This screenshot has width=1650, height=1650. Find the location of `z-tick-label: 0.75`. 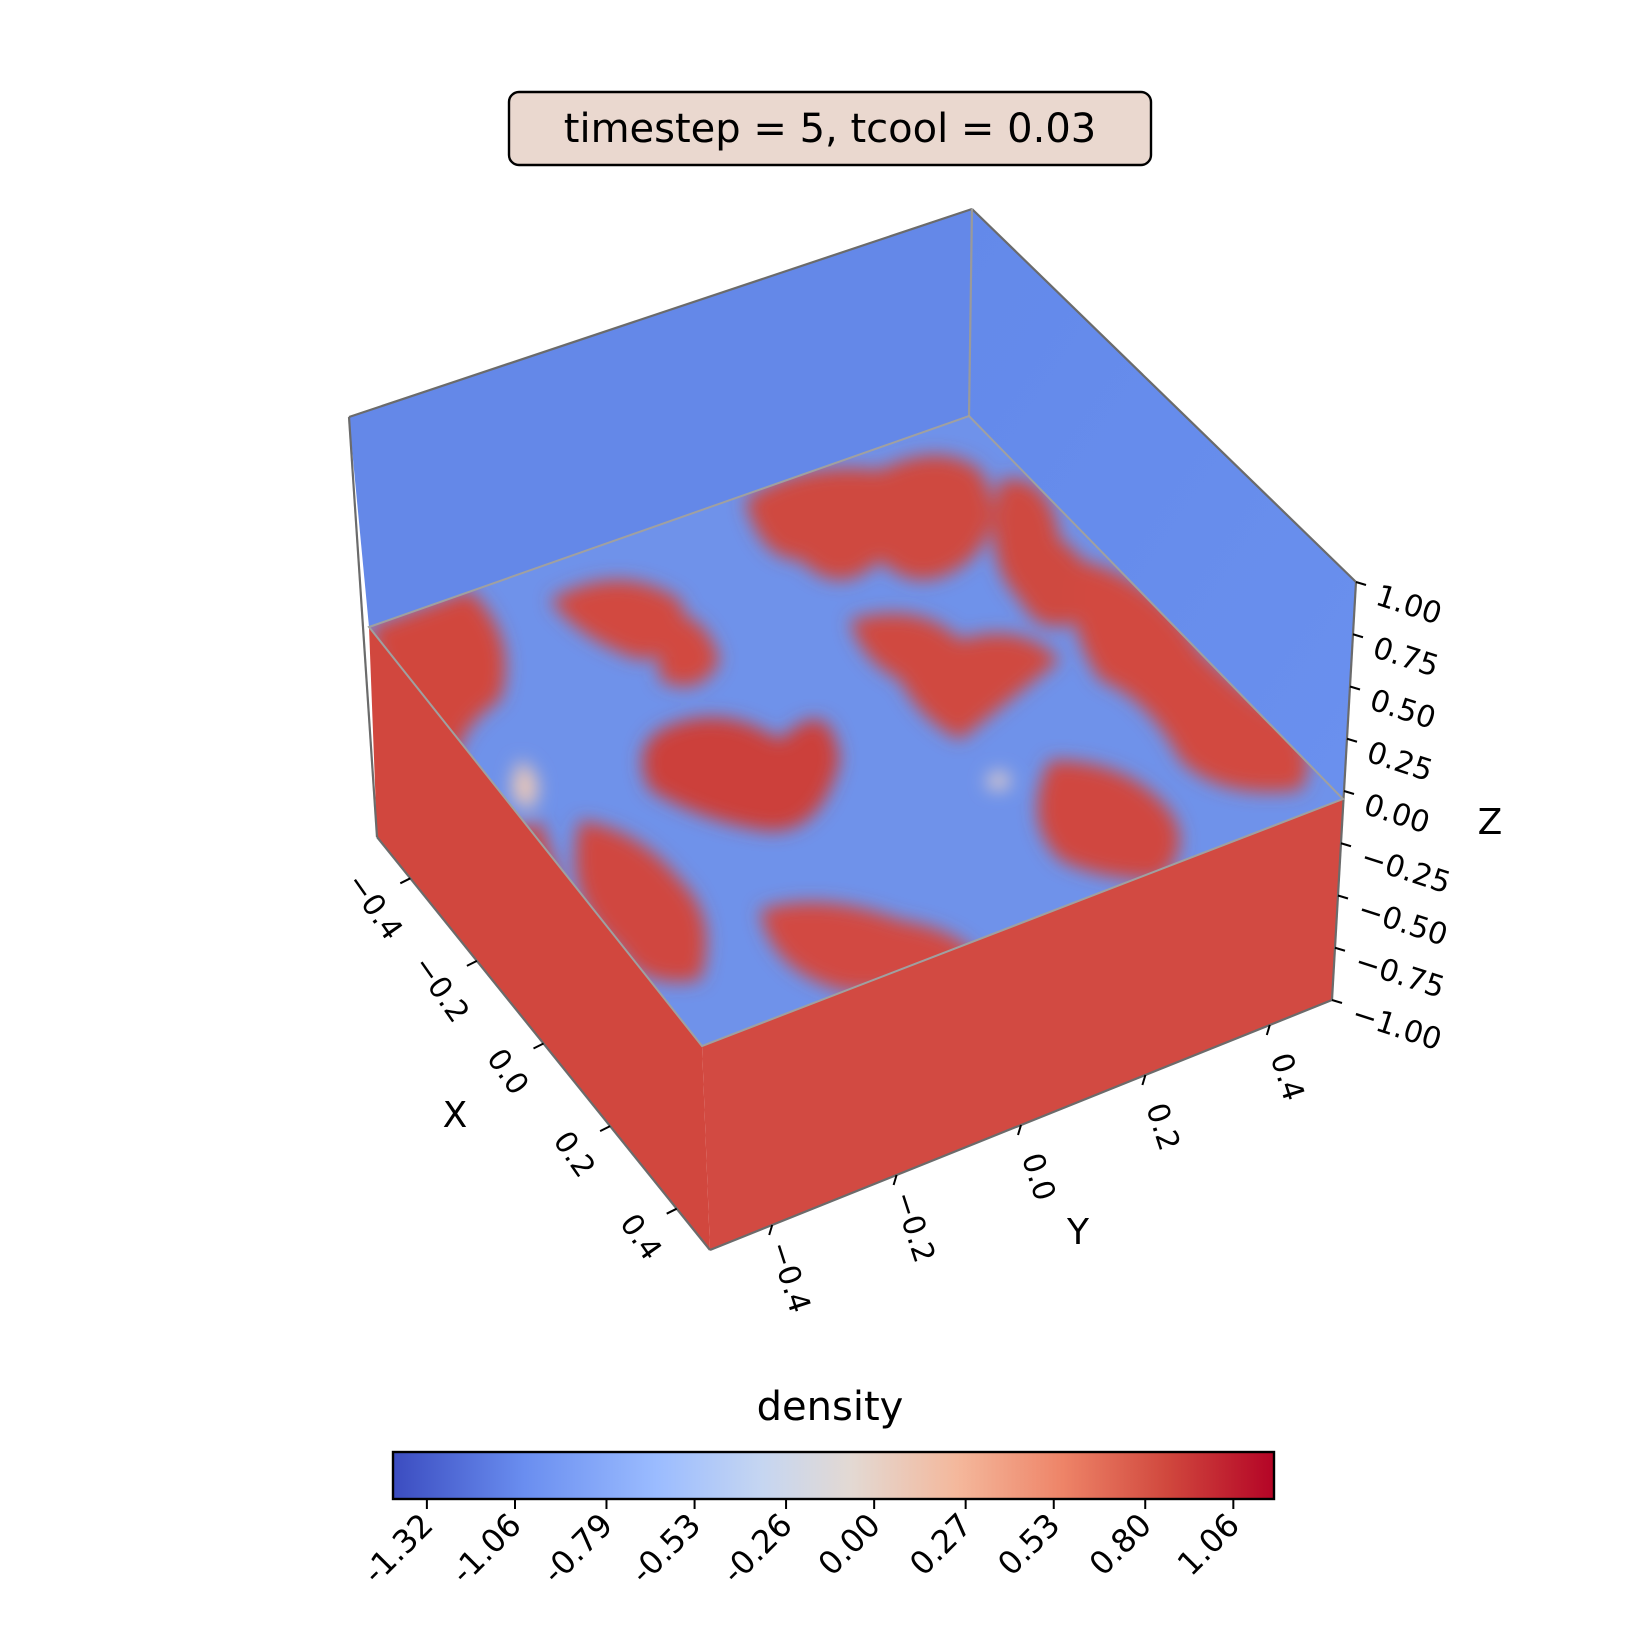

z-tick-label: 0.75 is located at coordinates (1406, 658).